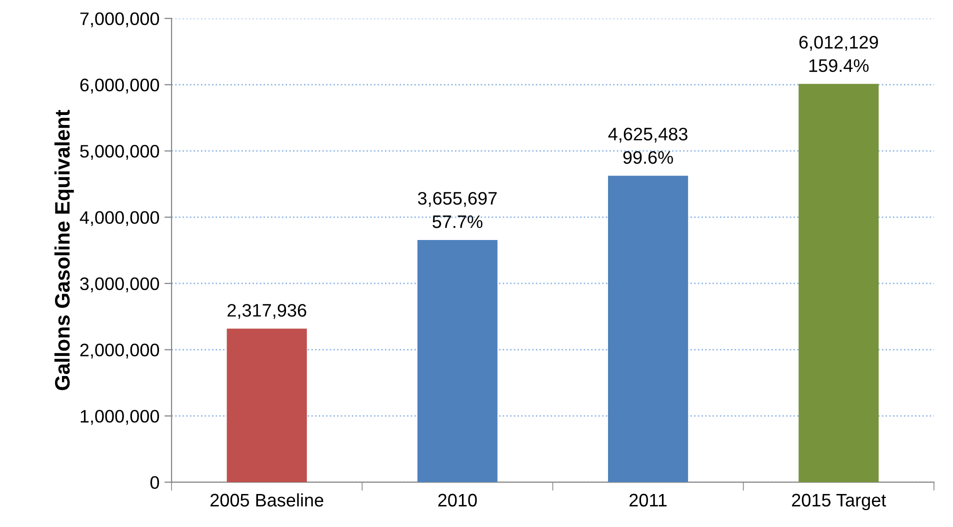 The image size is (953, 527). What do you see at coordinates (839, 502) in the screenshot?
I see `x-tick-label: 2015 Target` at bounding box center [839, 502].